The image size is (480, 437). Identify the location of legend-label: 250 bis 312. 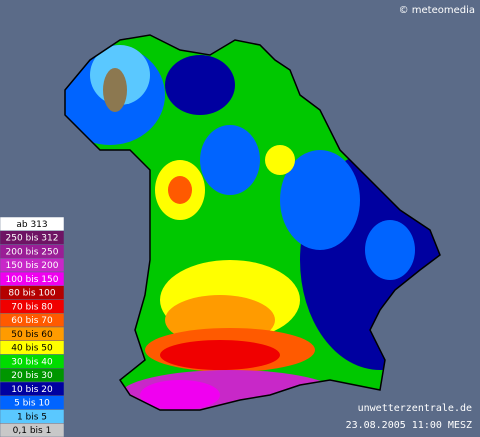
(32, 239).